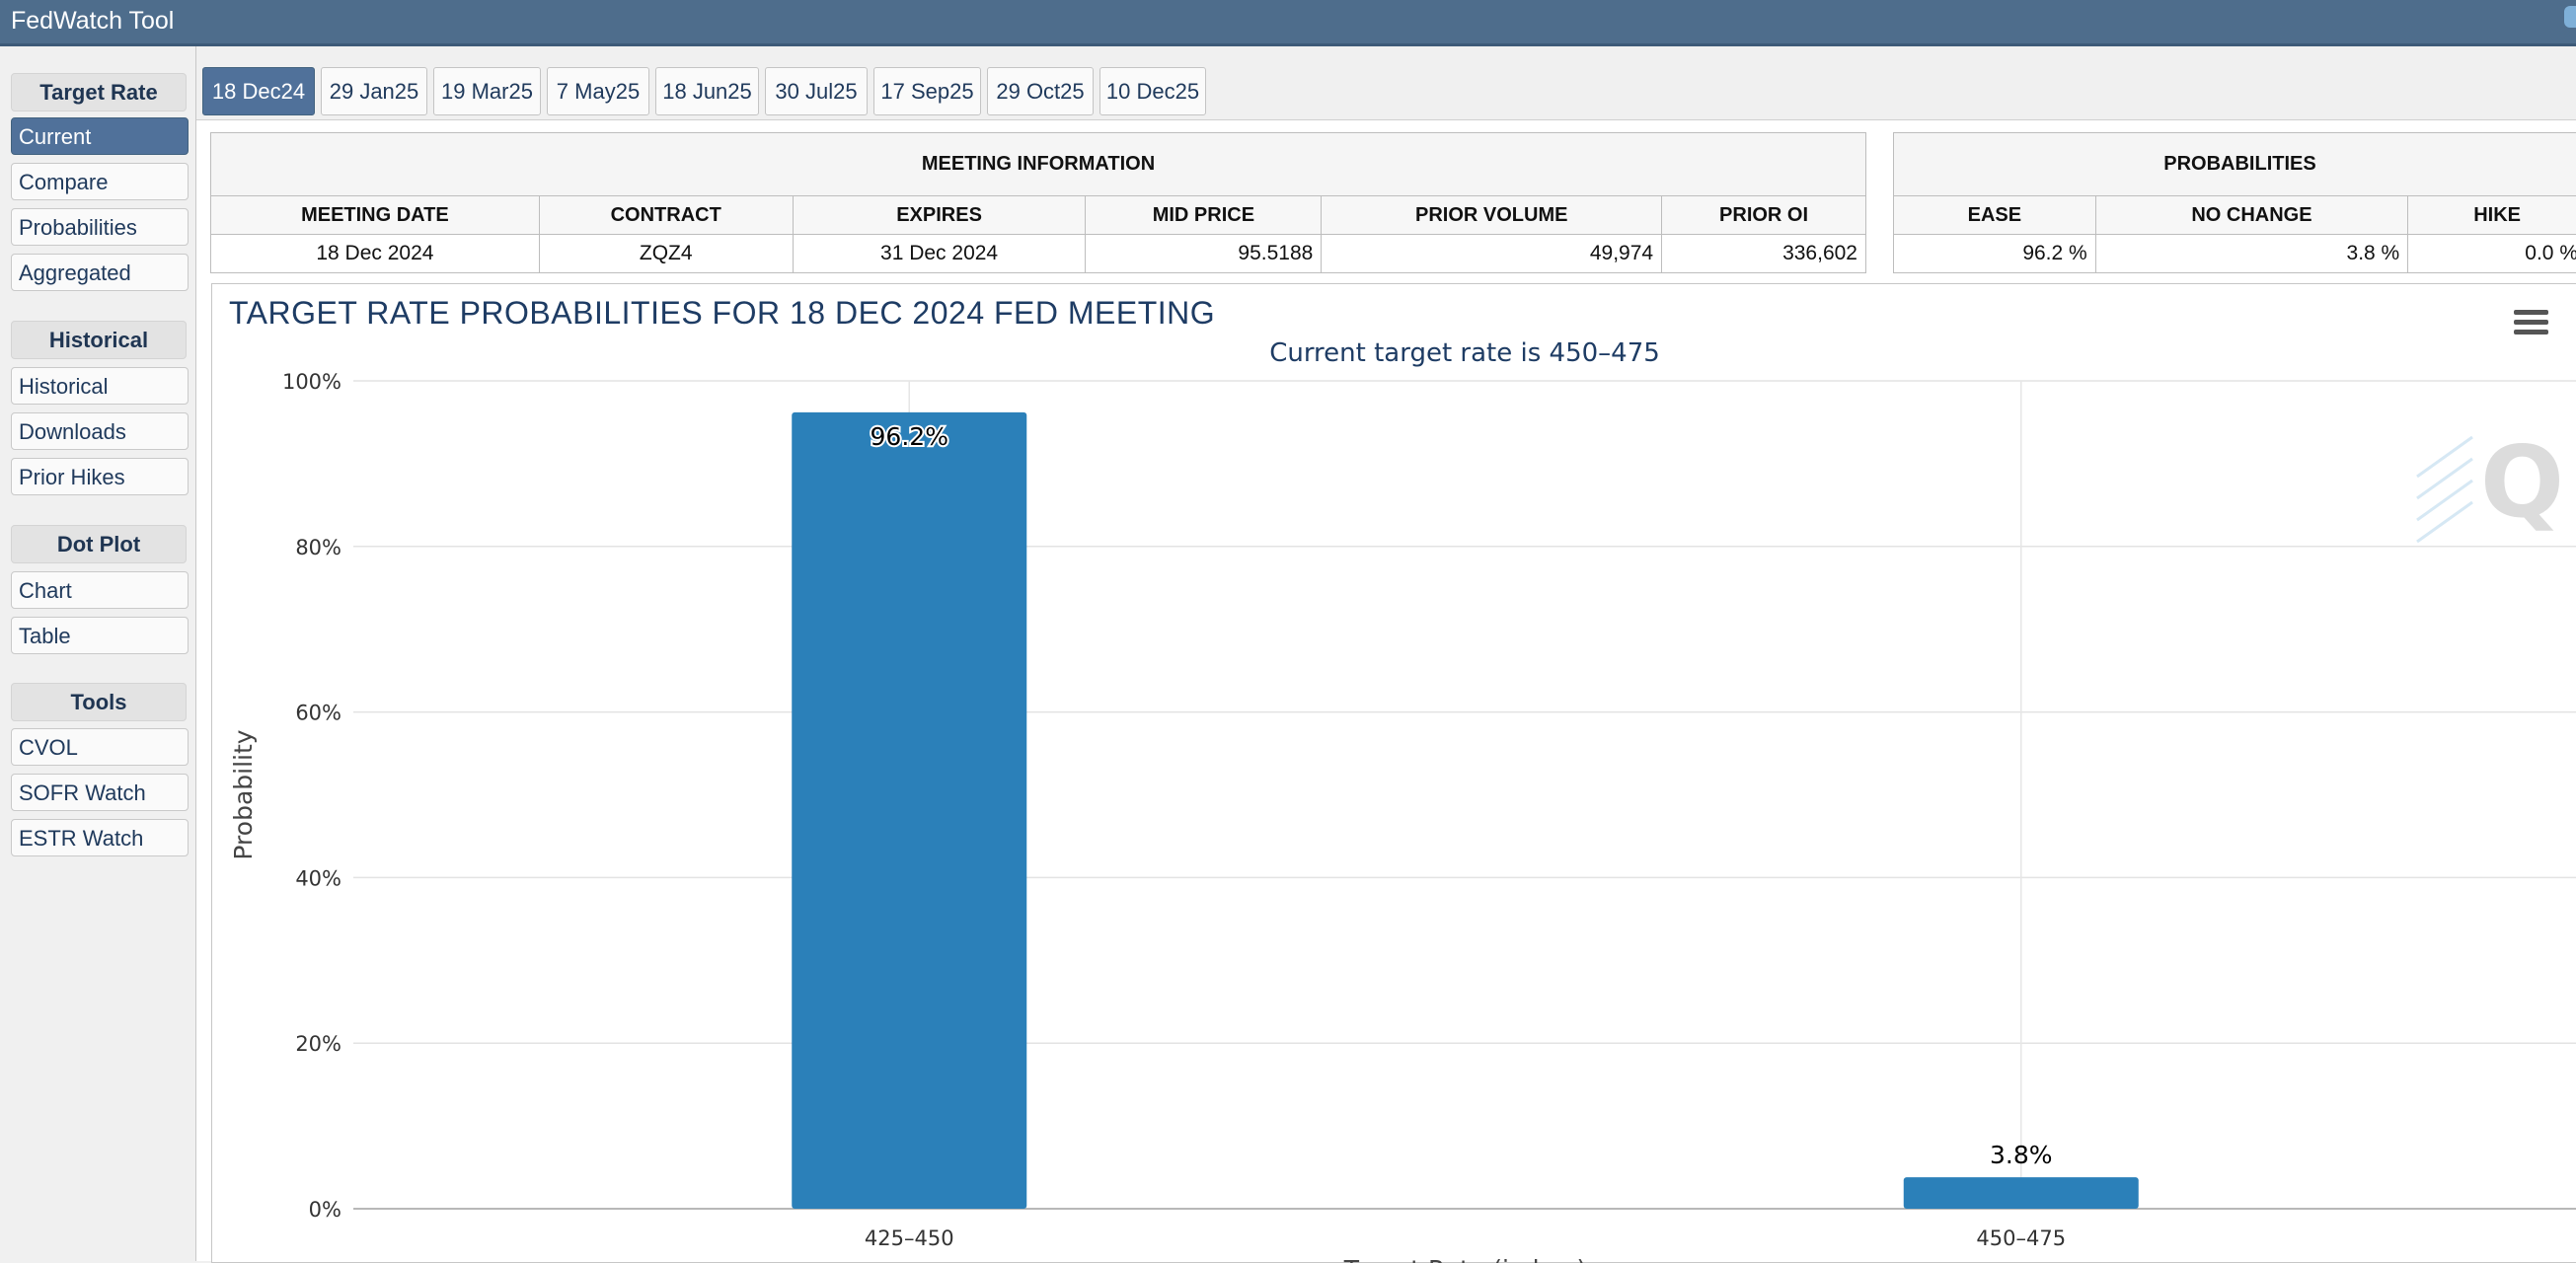 The image size is (2576, 1263). I want to click on col-mid-price: MID PRICE, so click(1204, 215).